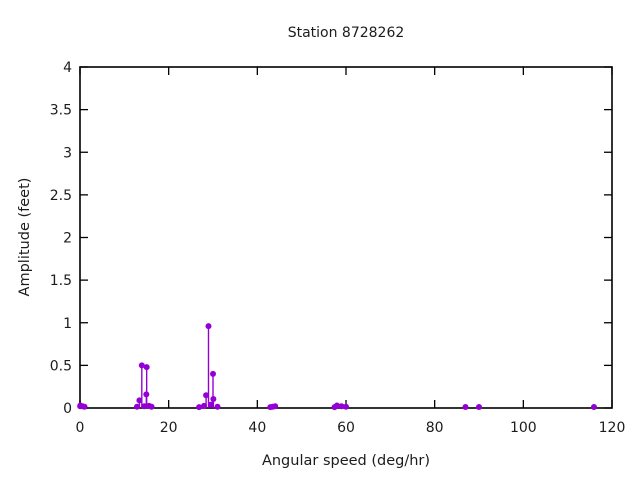 This screenshot has width=640, height=480. What do you see at coordinates (67, 239) in the screenshot?
I see `y-tick-label: 2` at bounding box center [67, 239].